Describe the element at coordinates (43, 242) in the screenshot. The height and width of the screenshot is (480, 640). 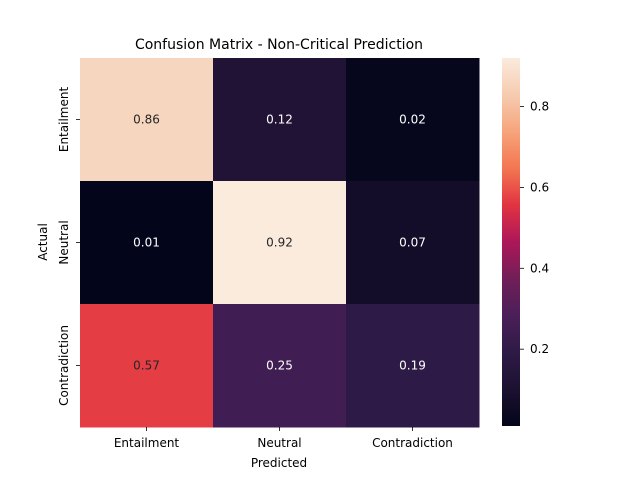
I see `y-axis-label: Actual` at that location.